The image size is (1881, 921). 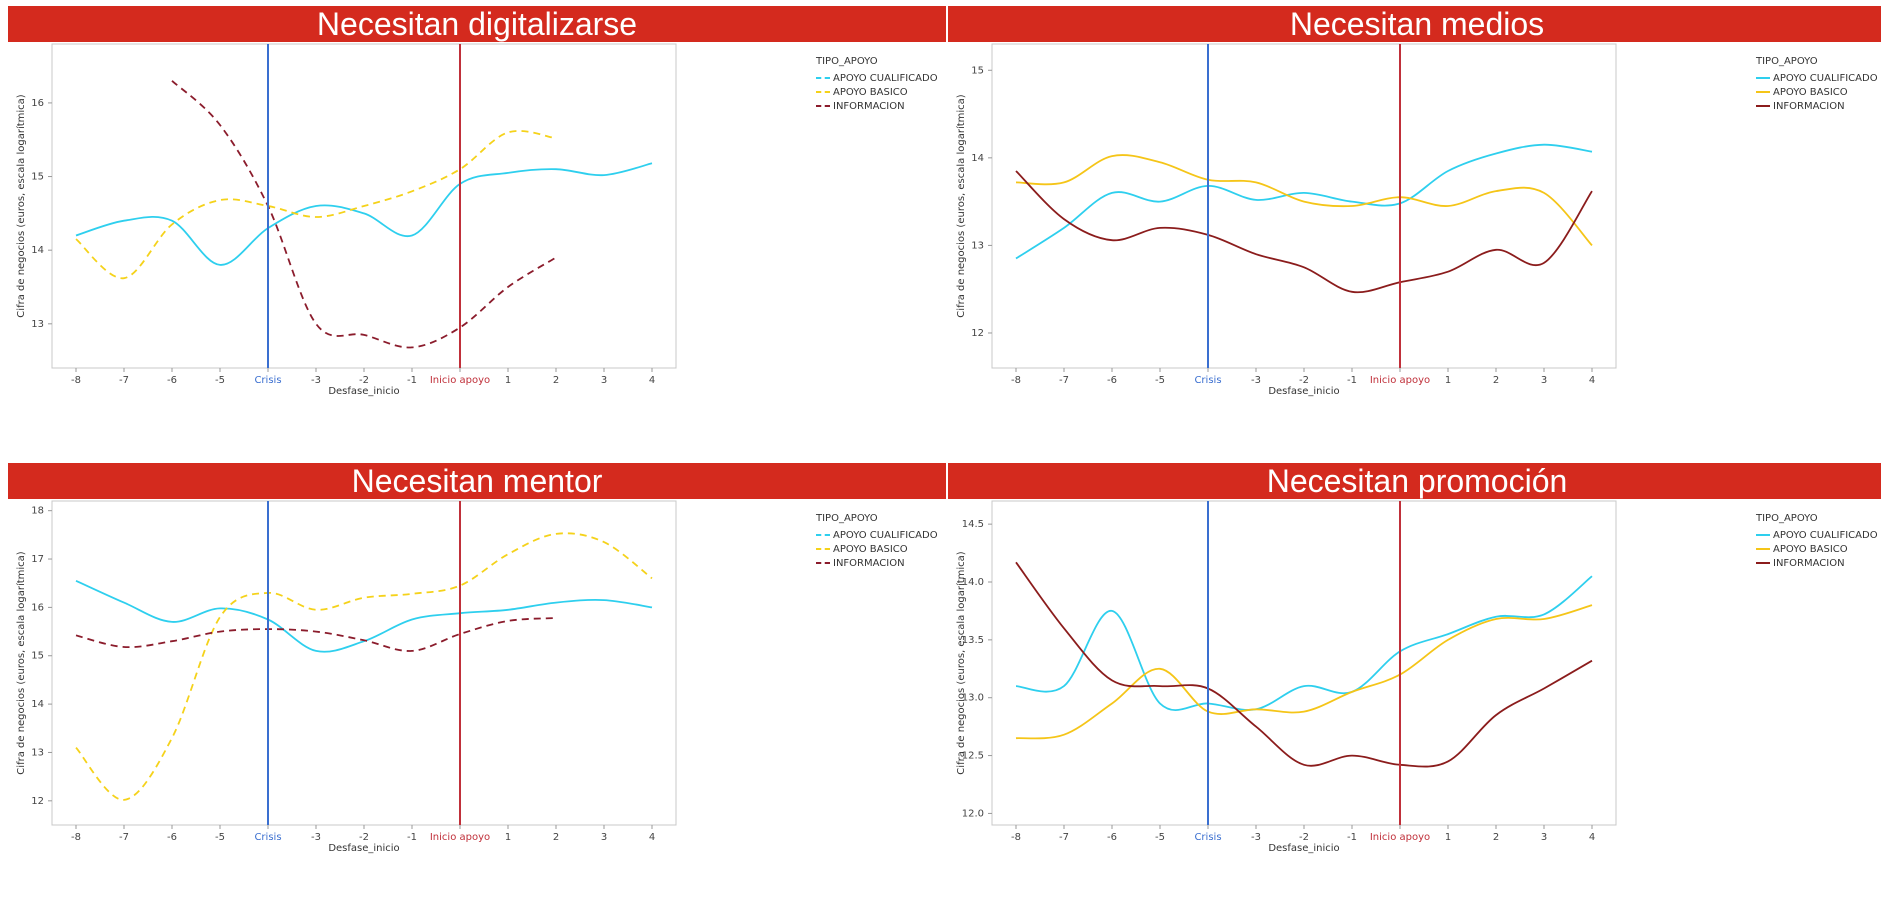 I want to click on chart-title: Necesitan mentor, so click(x=477, y=481).